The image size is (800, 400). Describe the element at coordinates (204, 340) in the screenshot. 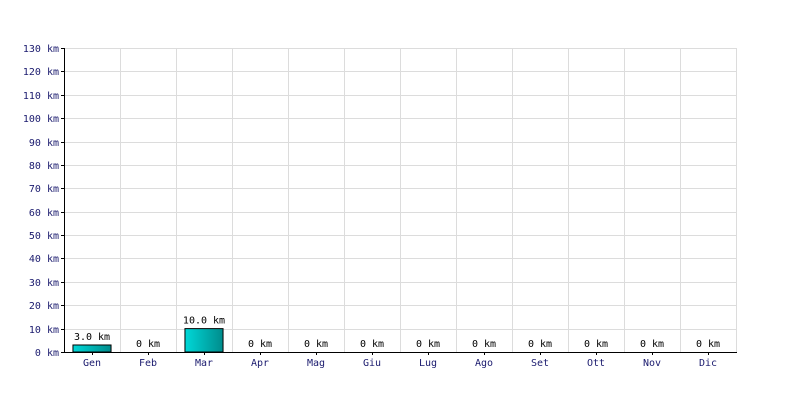

I see `bar-mar` at that location.